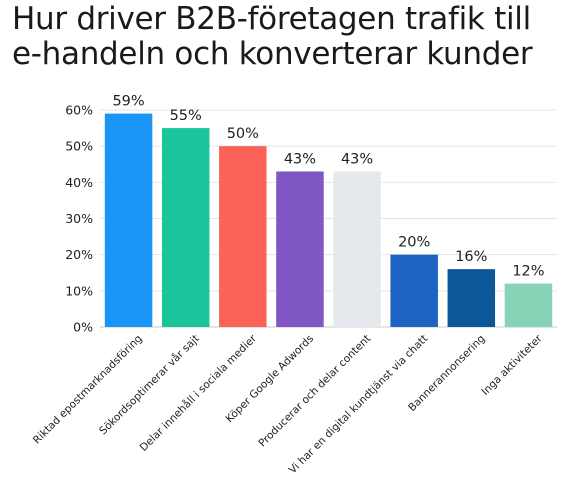 The width and height of the screenshot is (585, 503). Describe the element at coordinates (528, 272) in the screenshot. I see `data-label-8: 12%` at that location.